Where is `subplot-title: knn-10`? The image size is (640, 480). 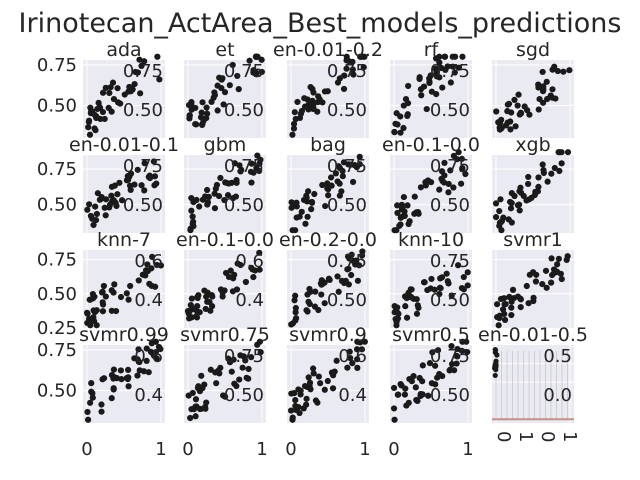 subplot-title: knn-10 is located at coordinates (431, 240).